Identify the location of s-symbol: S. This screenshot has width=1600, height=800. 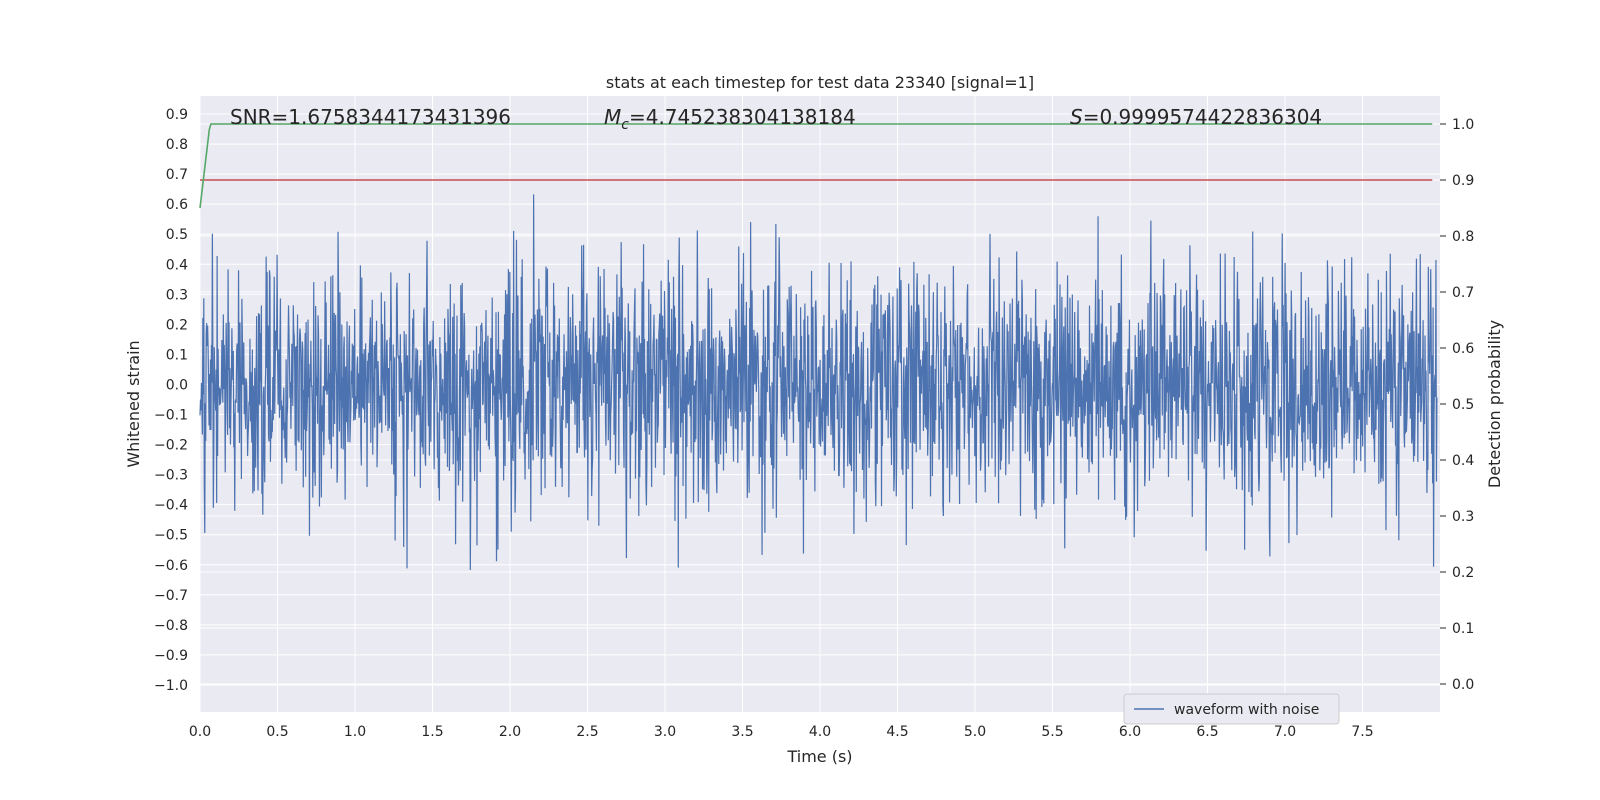
(1076, 117).